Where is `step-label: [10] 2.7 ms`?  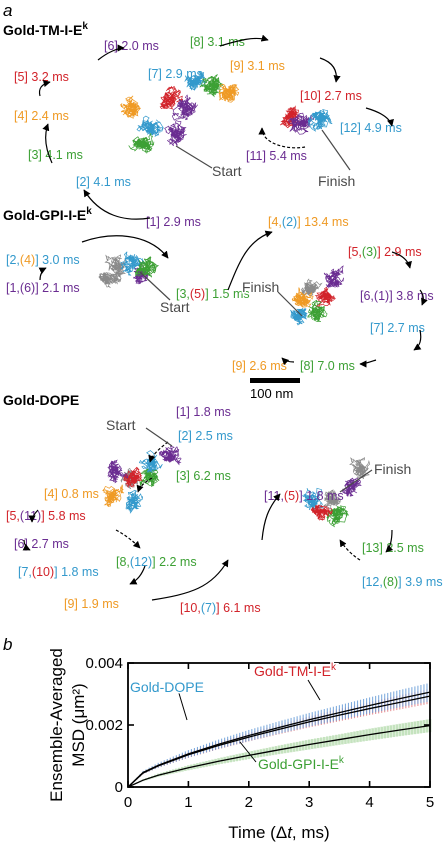 step-label: [10] 2.7 ms is located at coordinates (331, 96).